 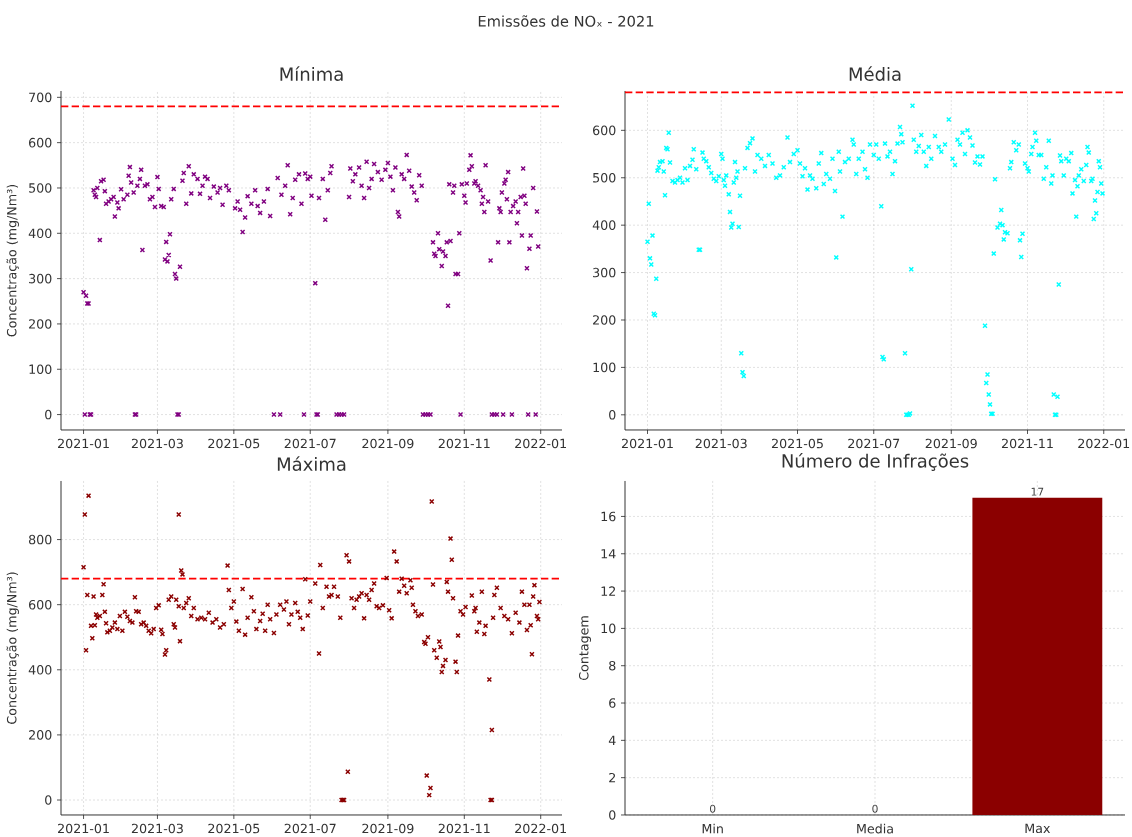 What do you see at coordinates (566, 21) in the screenshot?
I see `text: Emissões de NOₓ - 2021` at bounding box center [566, 21].